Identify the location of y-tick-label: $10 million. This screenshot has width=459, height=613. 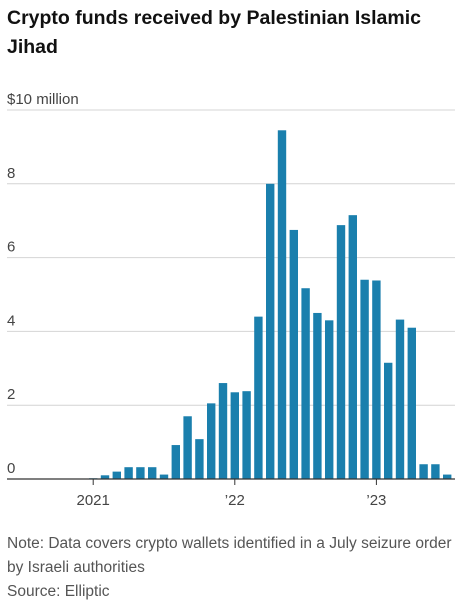
(43, 99).